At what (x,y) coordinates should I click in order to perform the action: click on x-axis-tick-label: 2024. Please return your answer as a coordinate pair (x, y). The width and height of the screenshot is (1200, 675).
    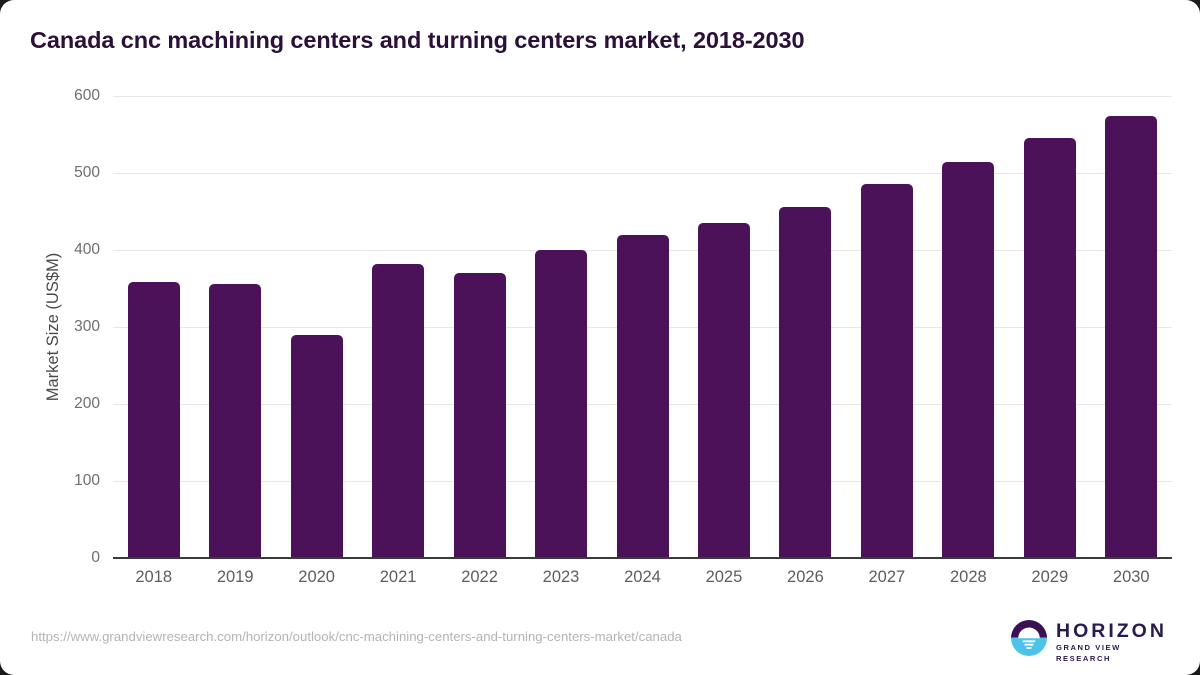
    Looking at the image, I should click on (642, 577).